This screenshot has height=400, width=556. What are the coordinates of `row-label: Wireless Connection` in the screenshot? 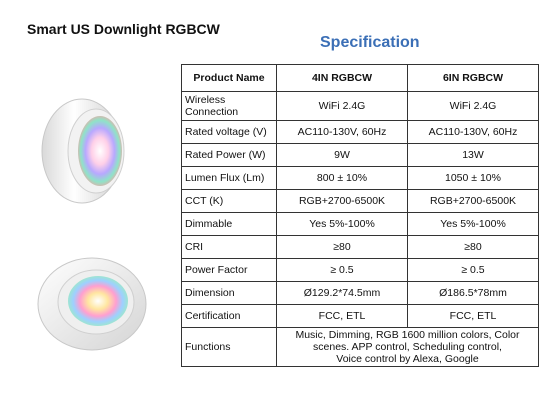 It's located at (229, 106).